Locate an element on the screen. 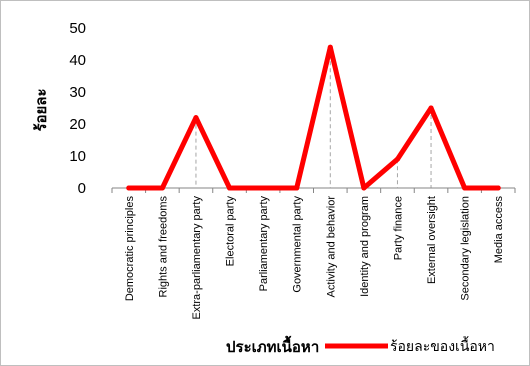 This screenshot has height=366, width=530. x-tick-label: Secondary legislation is located at coordinates (466, 248).